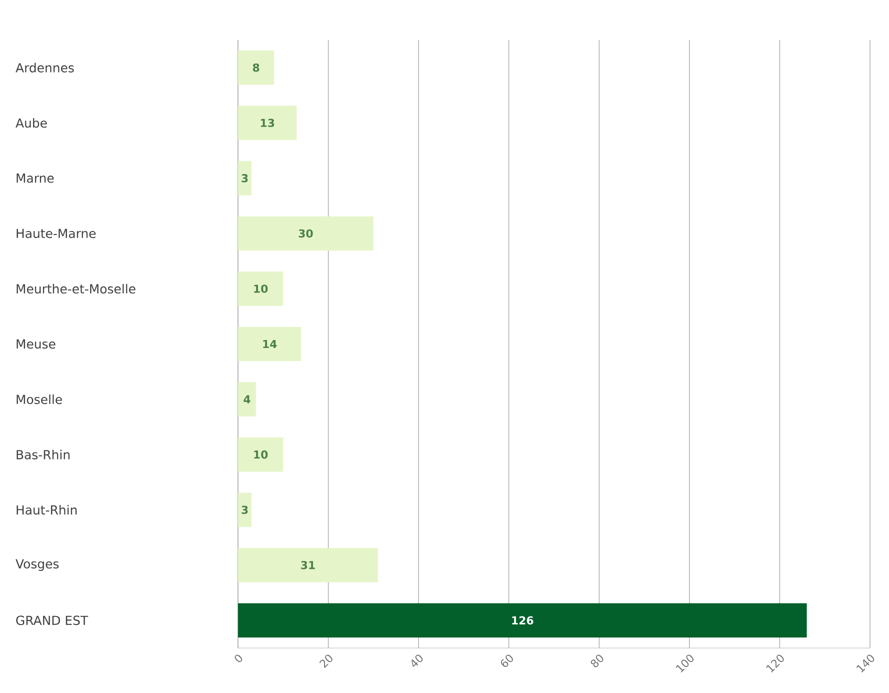 The width and height of the screenshot is (889, 693). What do you see at coordinates (35, 178) in the screenshot?
I see `y-tick-label: Marne` at bounding box center [35, 178].